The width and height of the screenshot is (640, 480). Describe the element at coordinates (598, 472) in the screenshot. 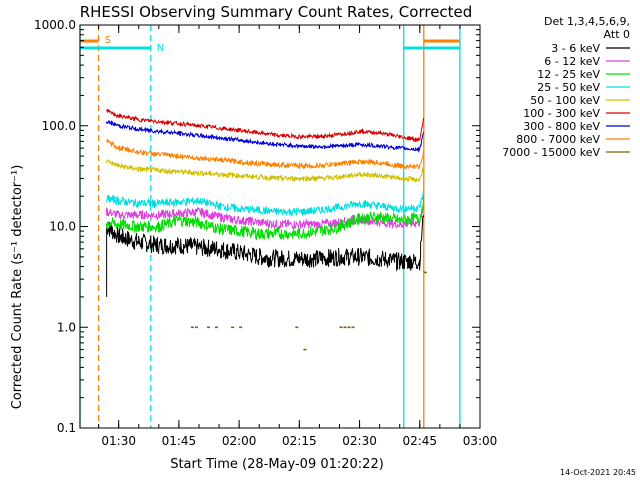

I see `footer-timestamp: 14-Oct-2021 20:45` at that location.